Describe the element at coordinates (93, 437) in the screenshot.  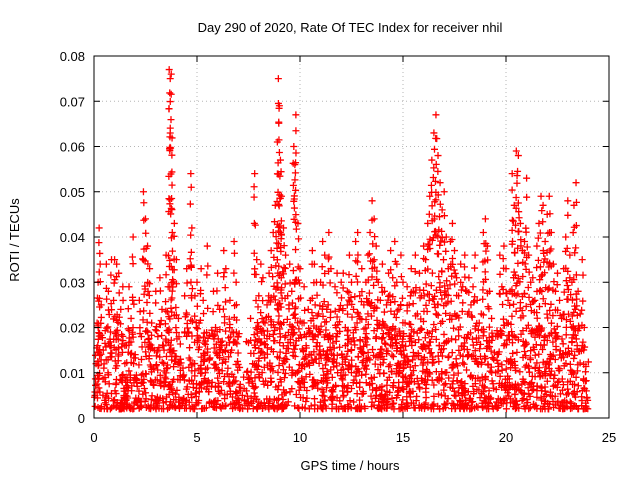
I see `x-tick-label: 0` at that location.